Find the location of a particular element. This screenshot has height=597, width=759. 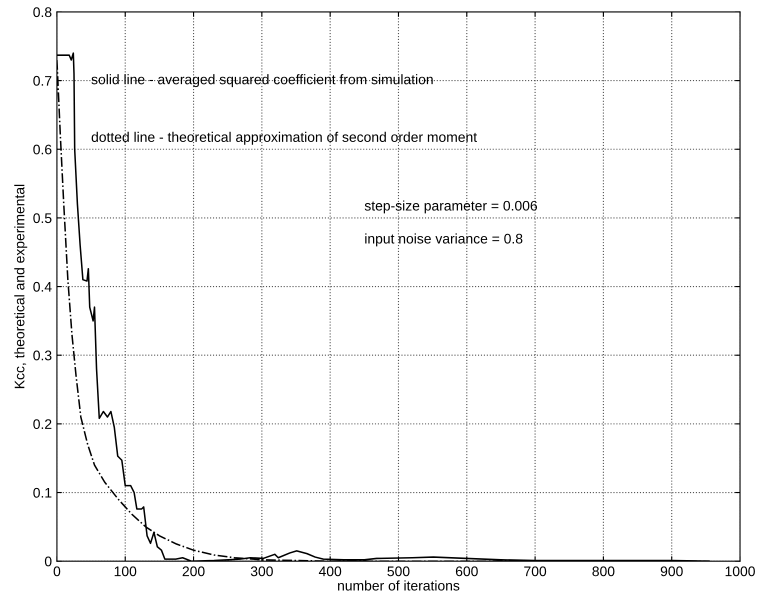

x-tick-label: 200 is located at coordinates (193, 571).